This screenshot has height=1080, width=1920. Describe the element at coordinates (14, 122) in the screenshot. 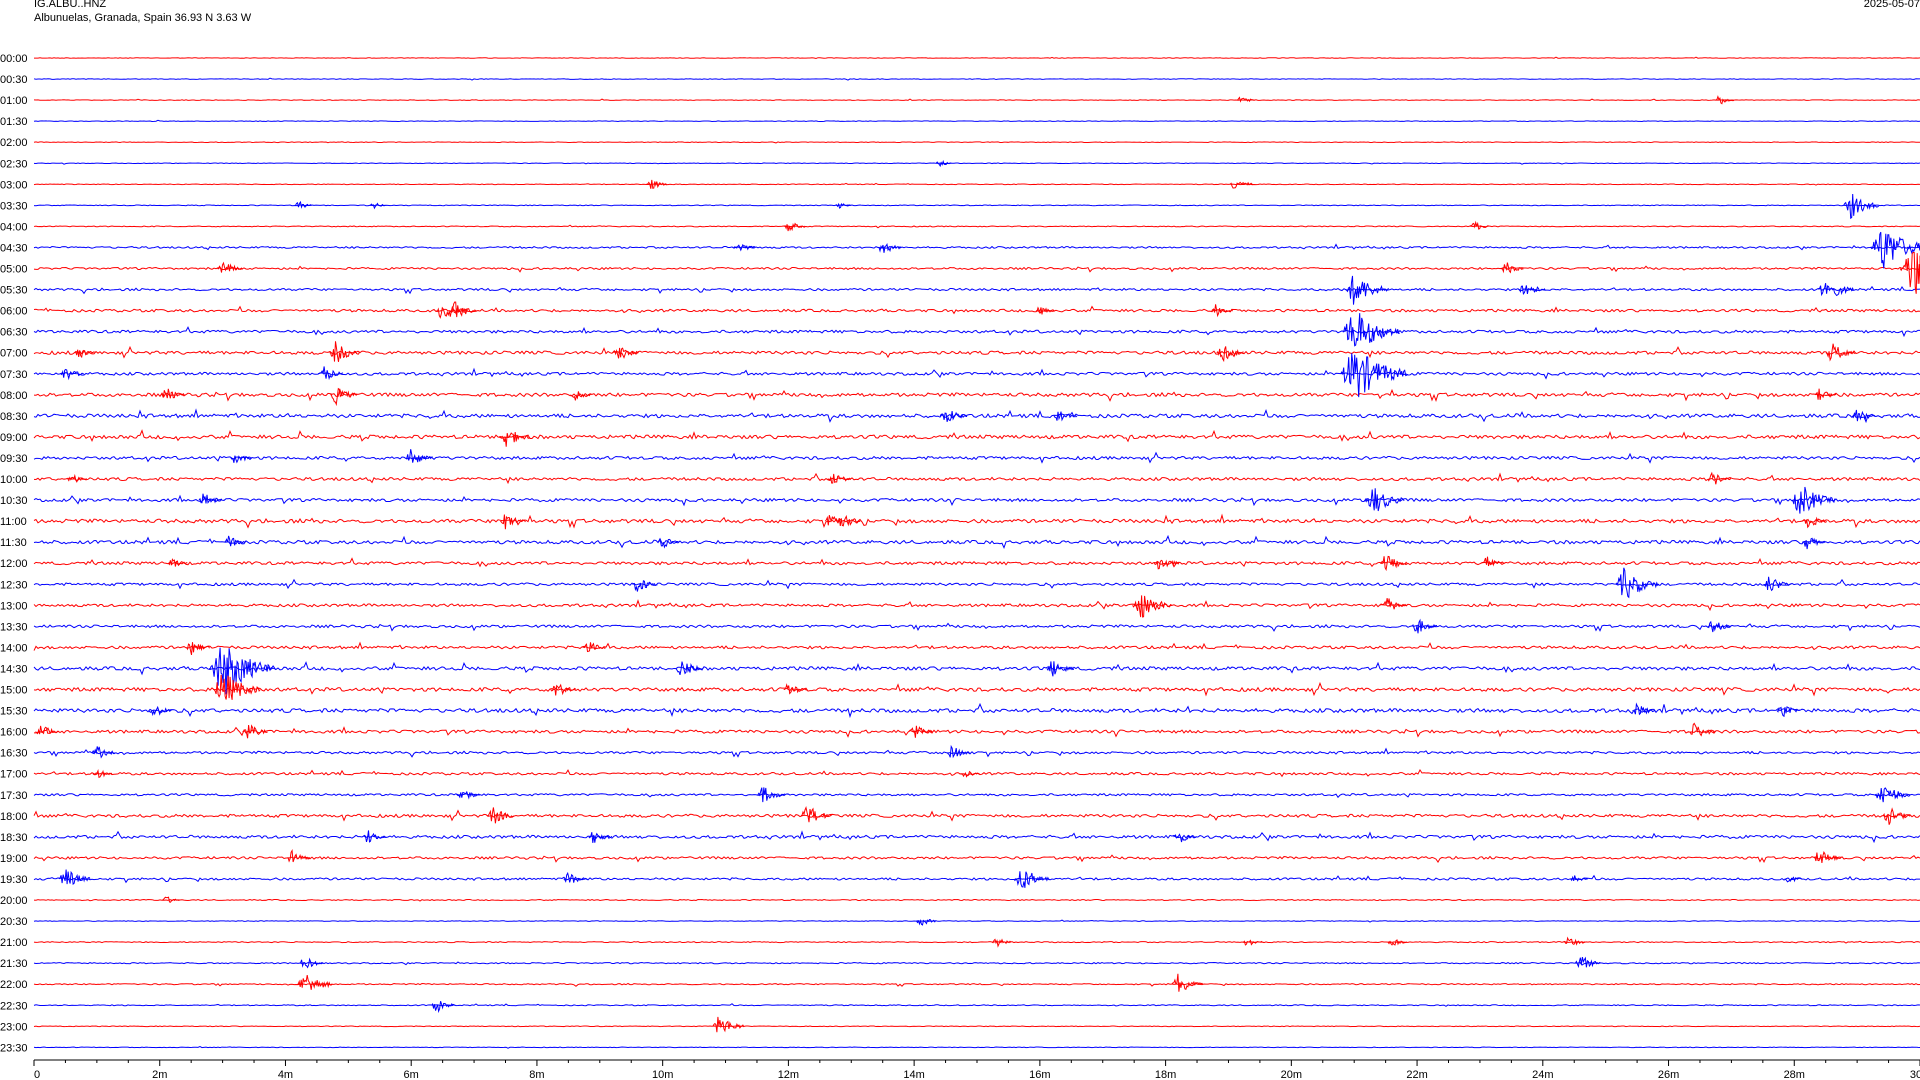

I see `row-label: 01:30` at that location.